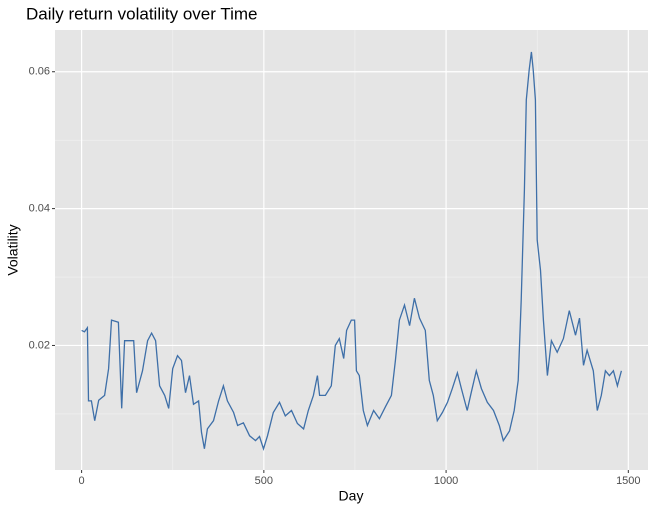 The width and height of the screenshot is (655, 517). Describe the element at coordinates (39, 345) in the screenshot. I see `y-tick-label: 0.02` at that location.